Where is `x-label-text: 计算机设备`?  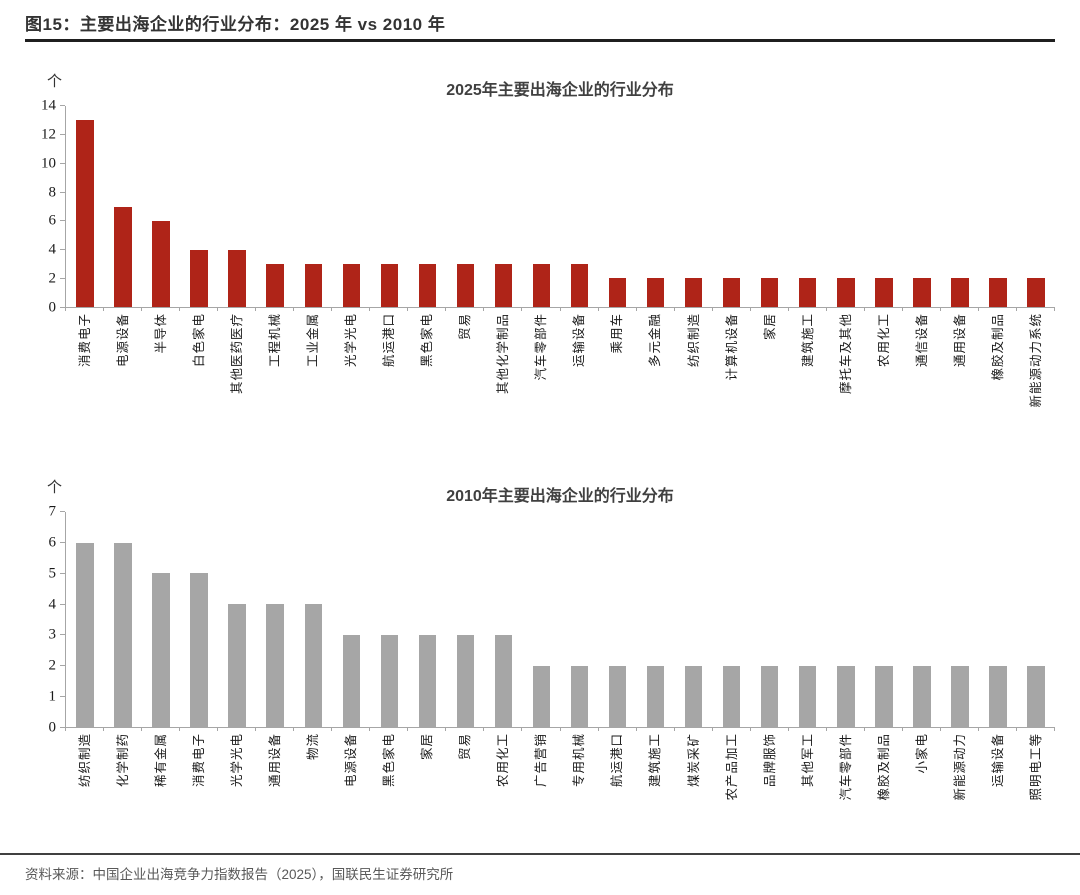 x-label-text: 计算机设备 is located at coordinates (731, 347).